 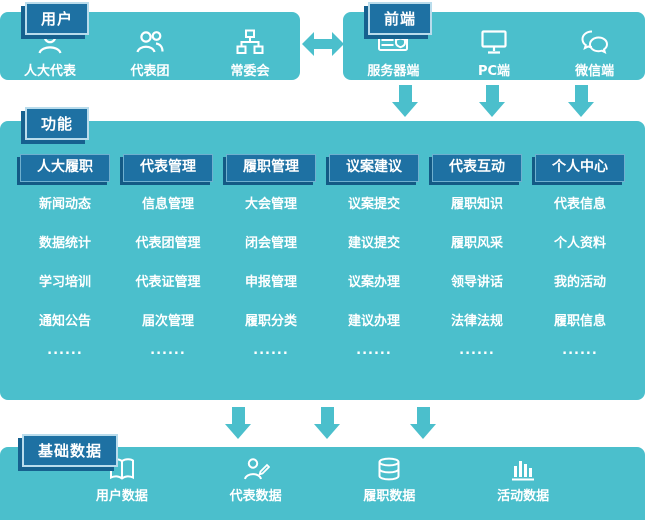 What do you see at coordinates (167, 321) in the screenshot?
I see `function-item: 届次管理` at bounding box center [167, 321].